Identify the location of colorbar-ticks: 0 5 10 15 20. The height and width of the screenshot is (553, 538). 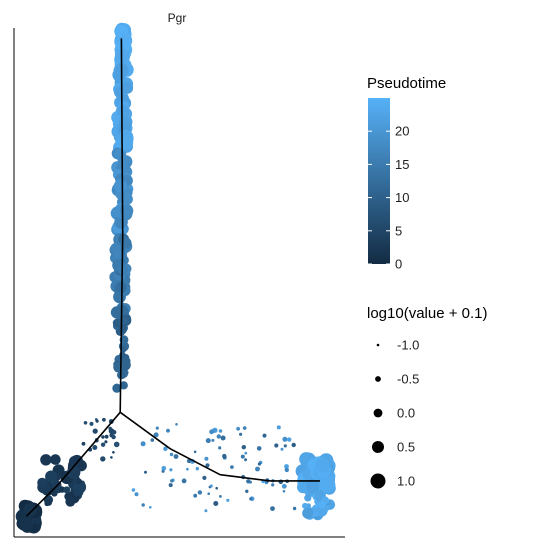
(388, 198).